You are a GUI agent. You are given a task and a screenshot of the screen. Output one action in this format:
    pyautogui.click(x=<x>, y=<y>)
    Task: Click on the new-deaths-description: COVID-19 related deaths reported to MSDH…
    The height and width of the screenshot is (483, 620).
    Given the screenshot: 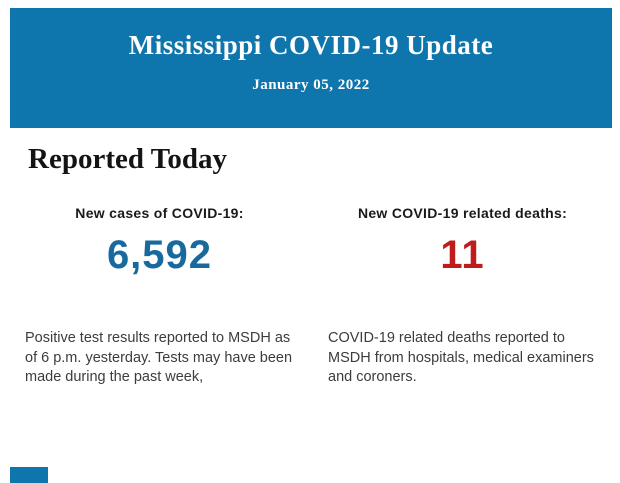 What is the action you would take?
    pyautogui.click(x=461, y=358)
    